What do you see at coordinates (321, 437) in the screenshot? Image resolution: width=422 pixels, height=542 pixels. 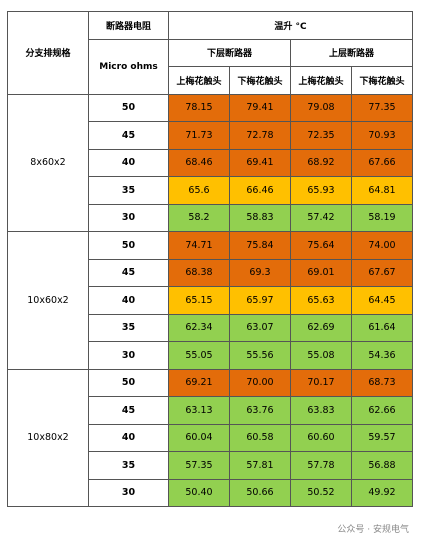 I see `temp-value-cell: 60.60` at bounding box center [321, 437].